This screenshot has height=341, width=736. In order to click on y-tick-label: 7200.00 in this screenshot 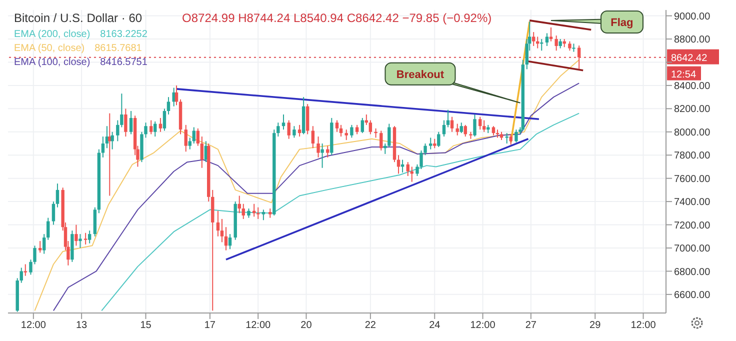, I will do `click(692, 226)`.